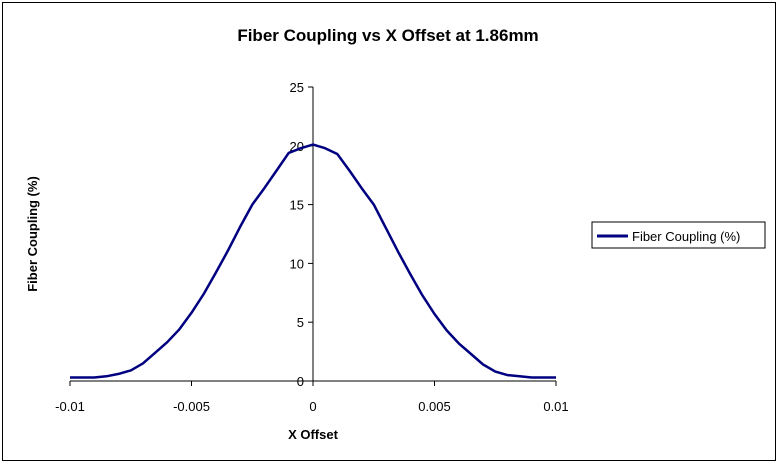 The height and width of the screenshot is (467, 783). I want to click on y-tick-label: 15, so click(297, 205).